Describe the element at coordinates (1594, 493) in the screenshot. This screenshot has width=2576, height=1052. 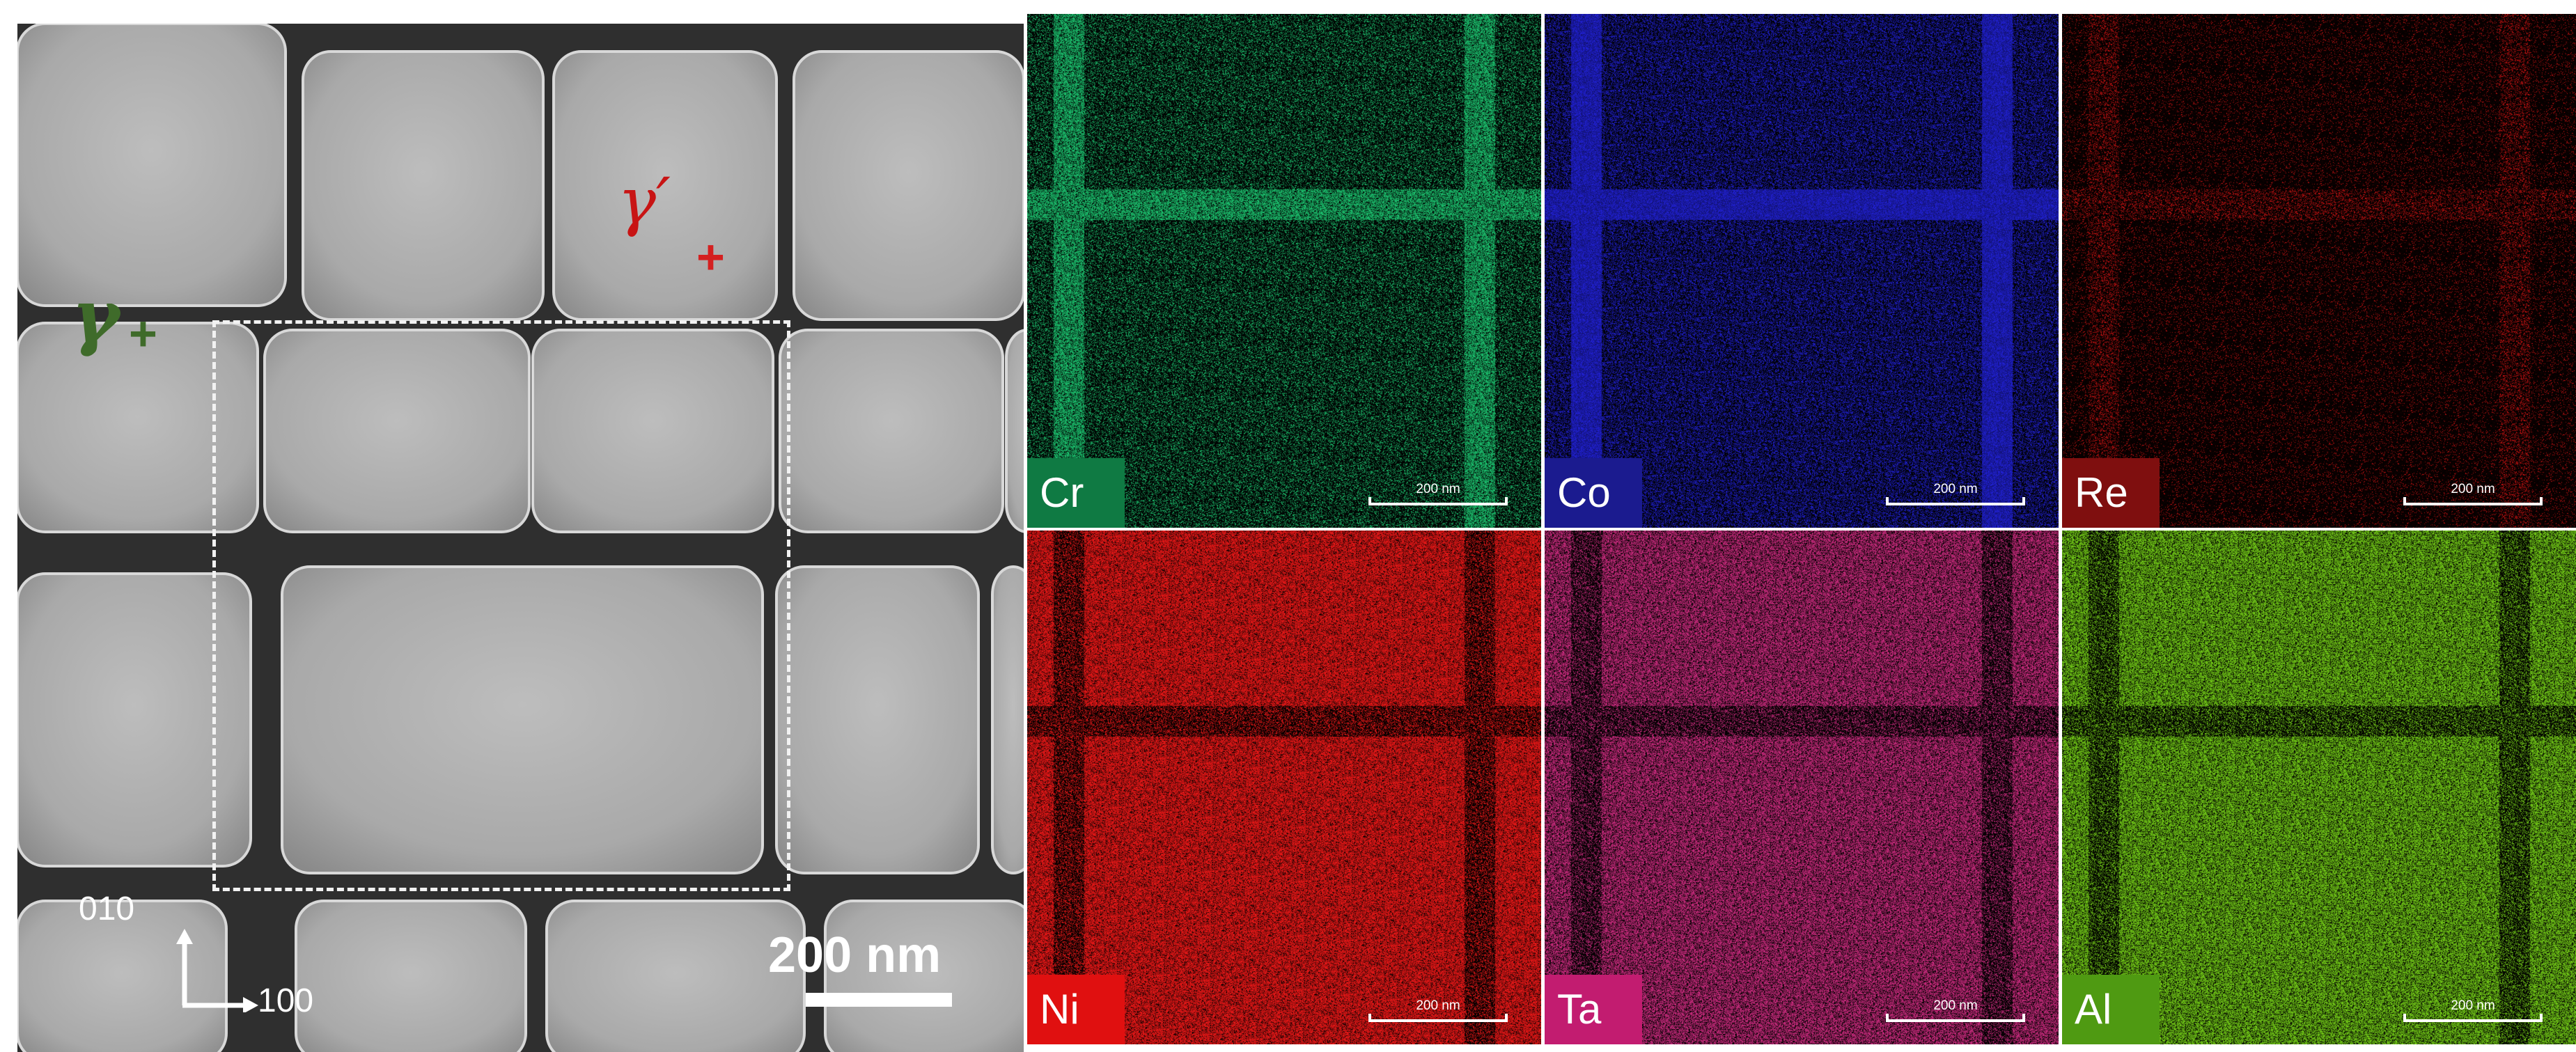
I see `element-badge: Co` at that location.